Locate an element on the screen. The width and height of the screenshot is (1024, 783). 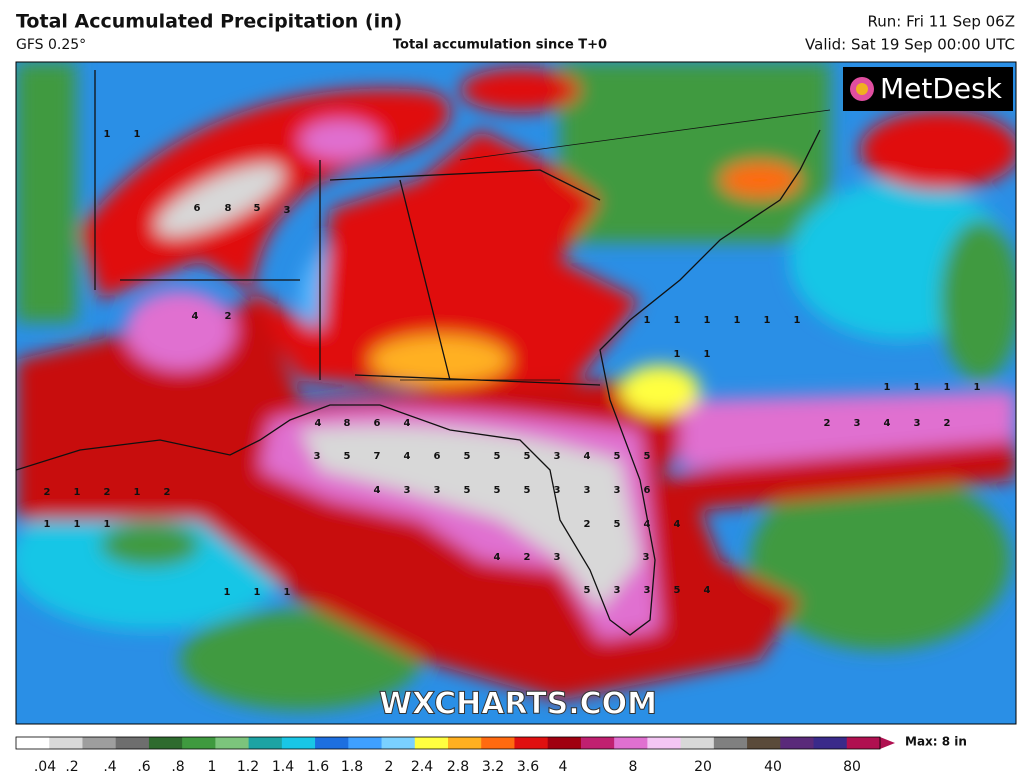
valid-time: Valid: Sat 19 Sep 00:00 UTC is located at coordinates (910, 45).